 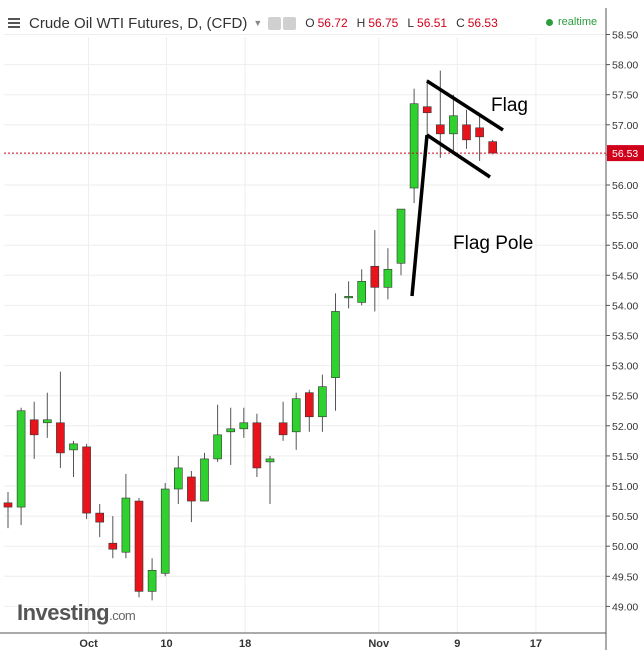 I want to click on last-price-label: 56.53, so click(x=625, y=154).